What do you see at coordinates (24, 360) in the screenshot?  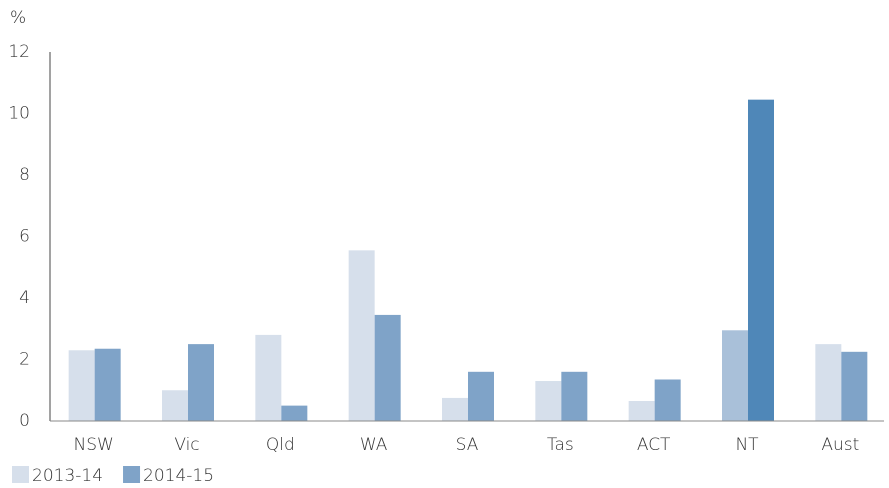 I see `y-tick-label: 2` at bounding box center [24, 360].